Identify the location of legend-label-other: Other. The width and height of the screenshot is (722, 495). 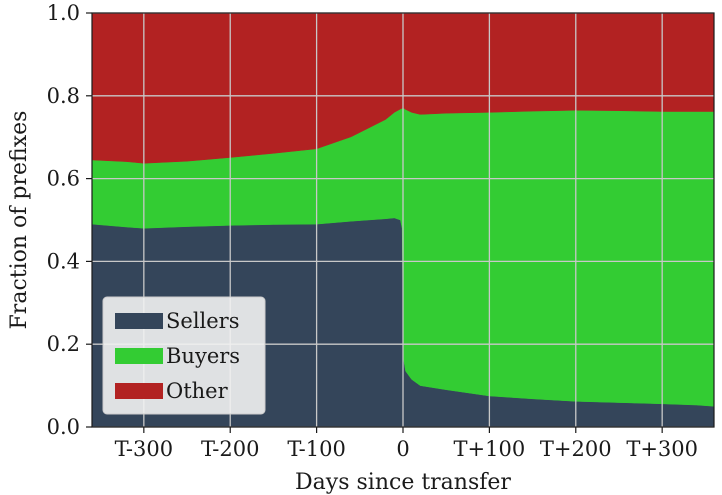
(197, 391).